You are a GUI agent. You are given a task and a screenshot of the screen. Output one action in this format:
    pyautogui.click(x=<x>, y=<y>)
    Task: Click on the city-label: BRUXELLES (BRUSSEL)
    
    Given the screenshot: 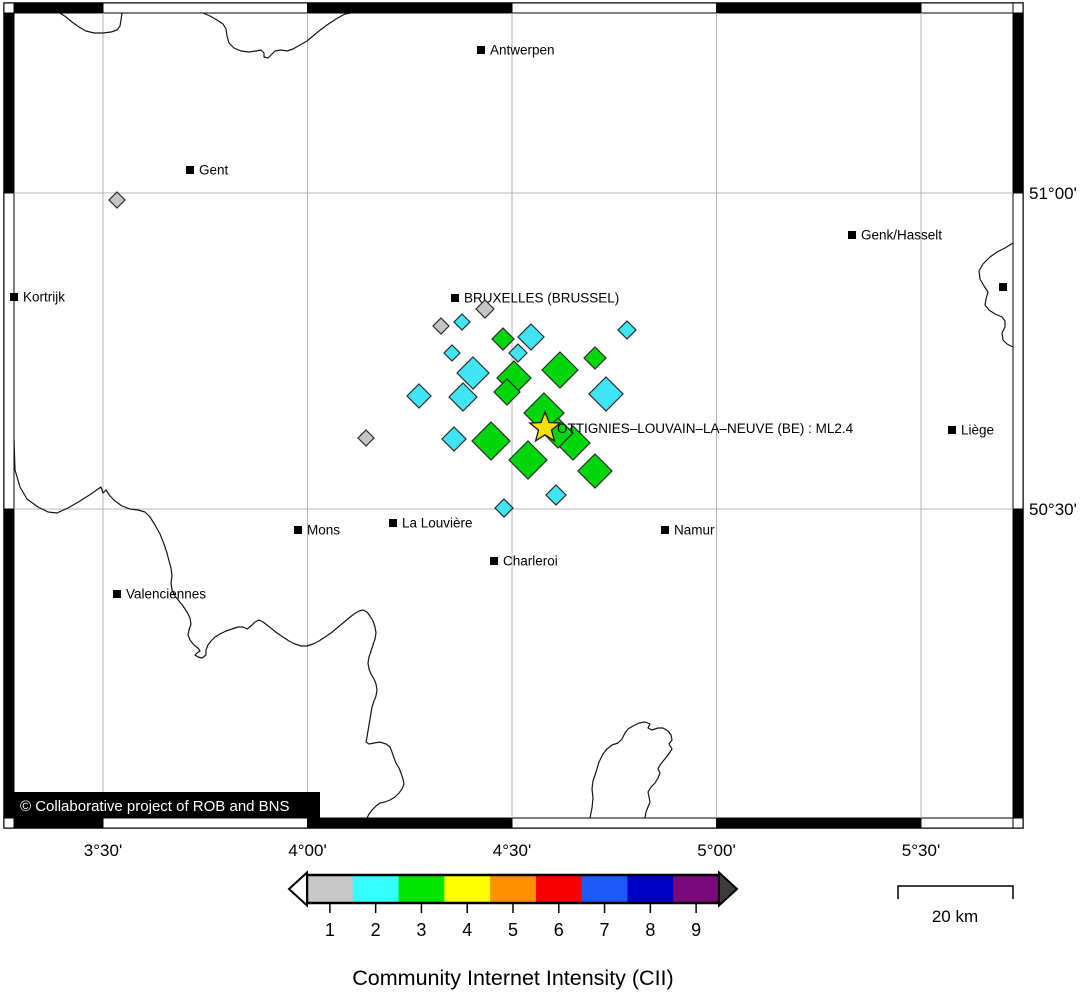 What is the action you would take?
    pyautogui.click(x=541, y=298)
    